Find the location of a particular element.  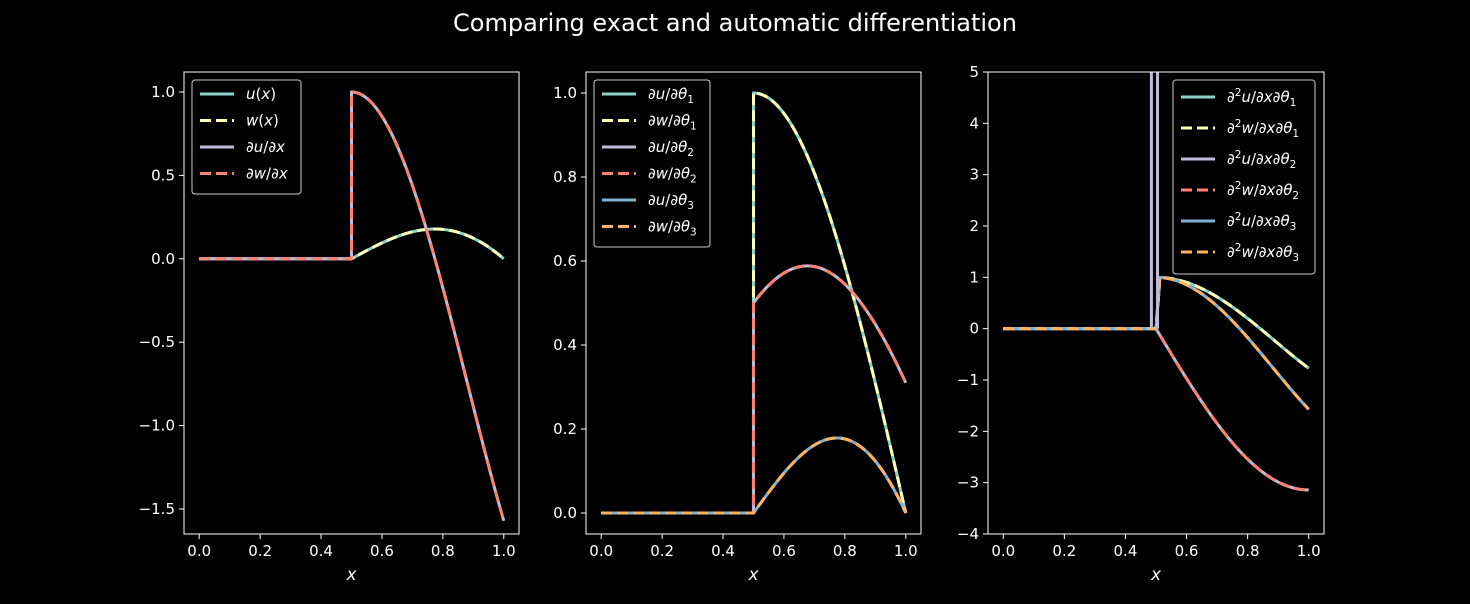

x-tick-label: 0.6 is located at coordinates (784, 551).